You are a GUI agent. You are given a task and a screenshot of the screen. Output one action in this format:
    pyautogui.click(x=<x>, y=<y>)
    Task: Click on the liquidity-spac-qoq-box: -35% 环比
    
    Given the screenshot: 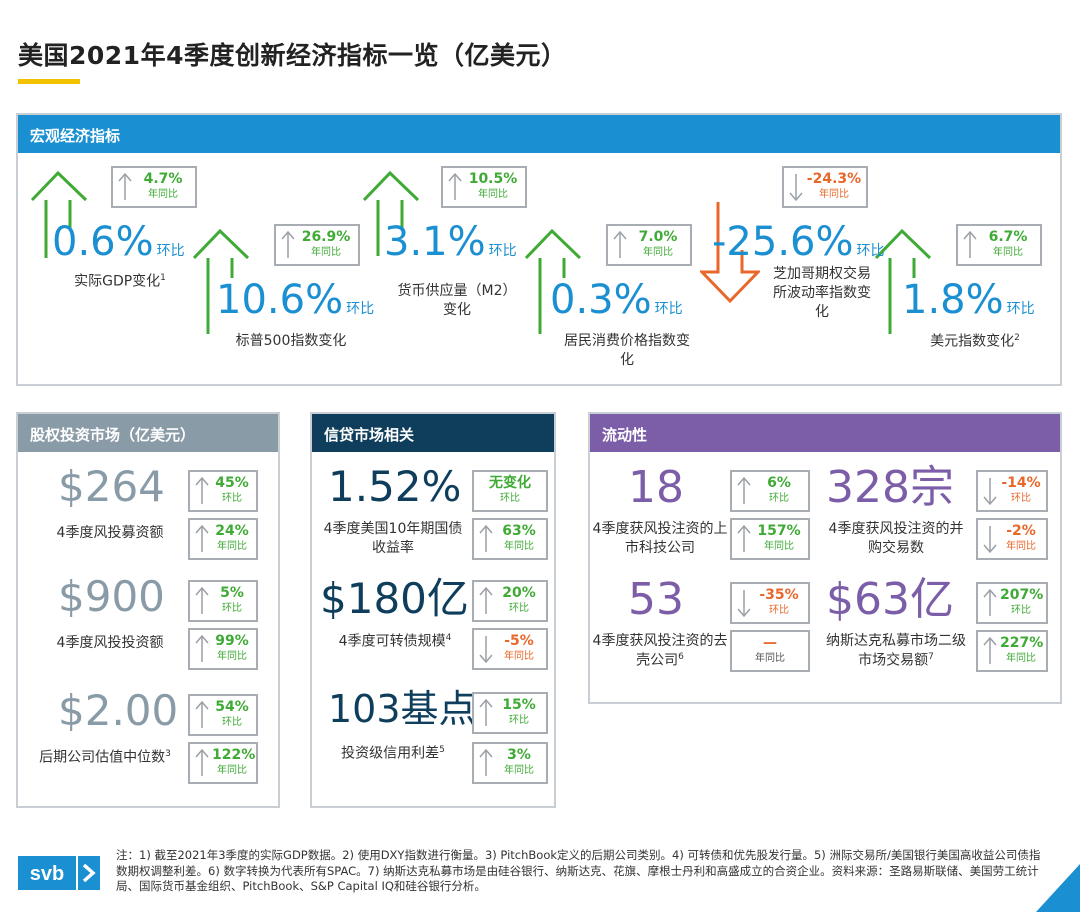 What is the action you would take?
    pyautogui.click(x=770, y=603)
    